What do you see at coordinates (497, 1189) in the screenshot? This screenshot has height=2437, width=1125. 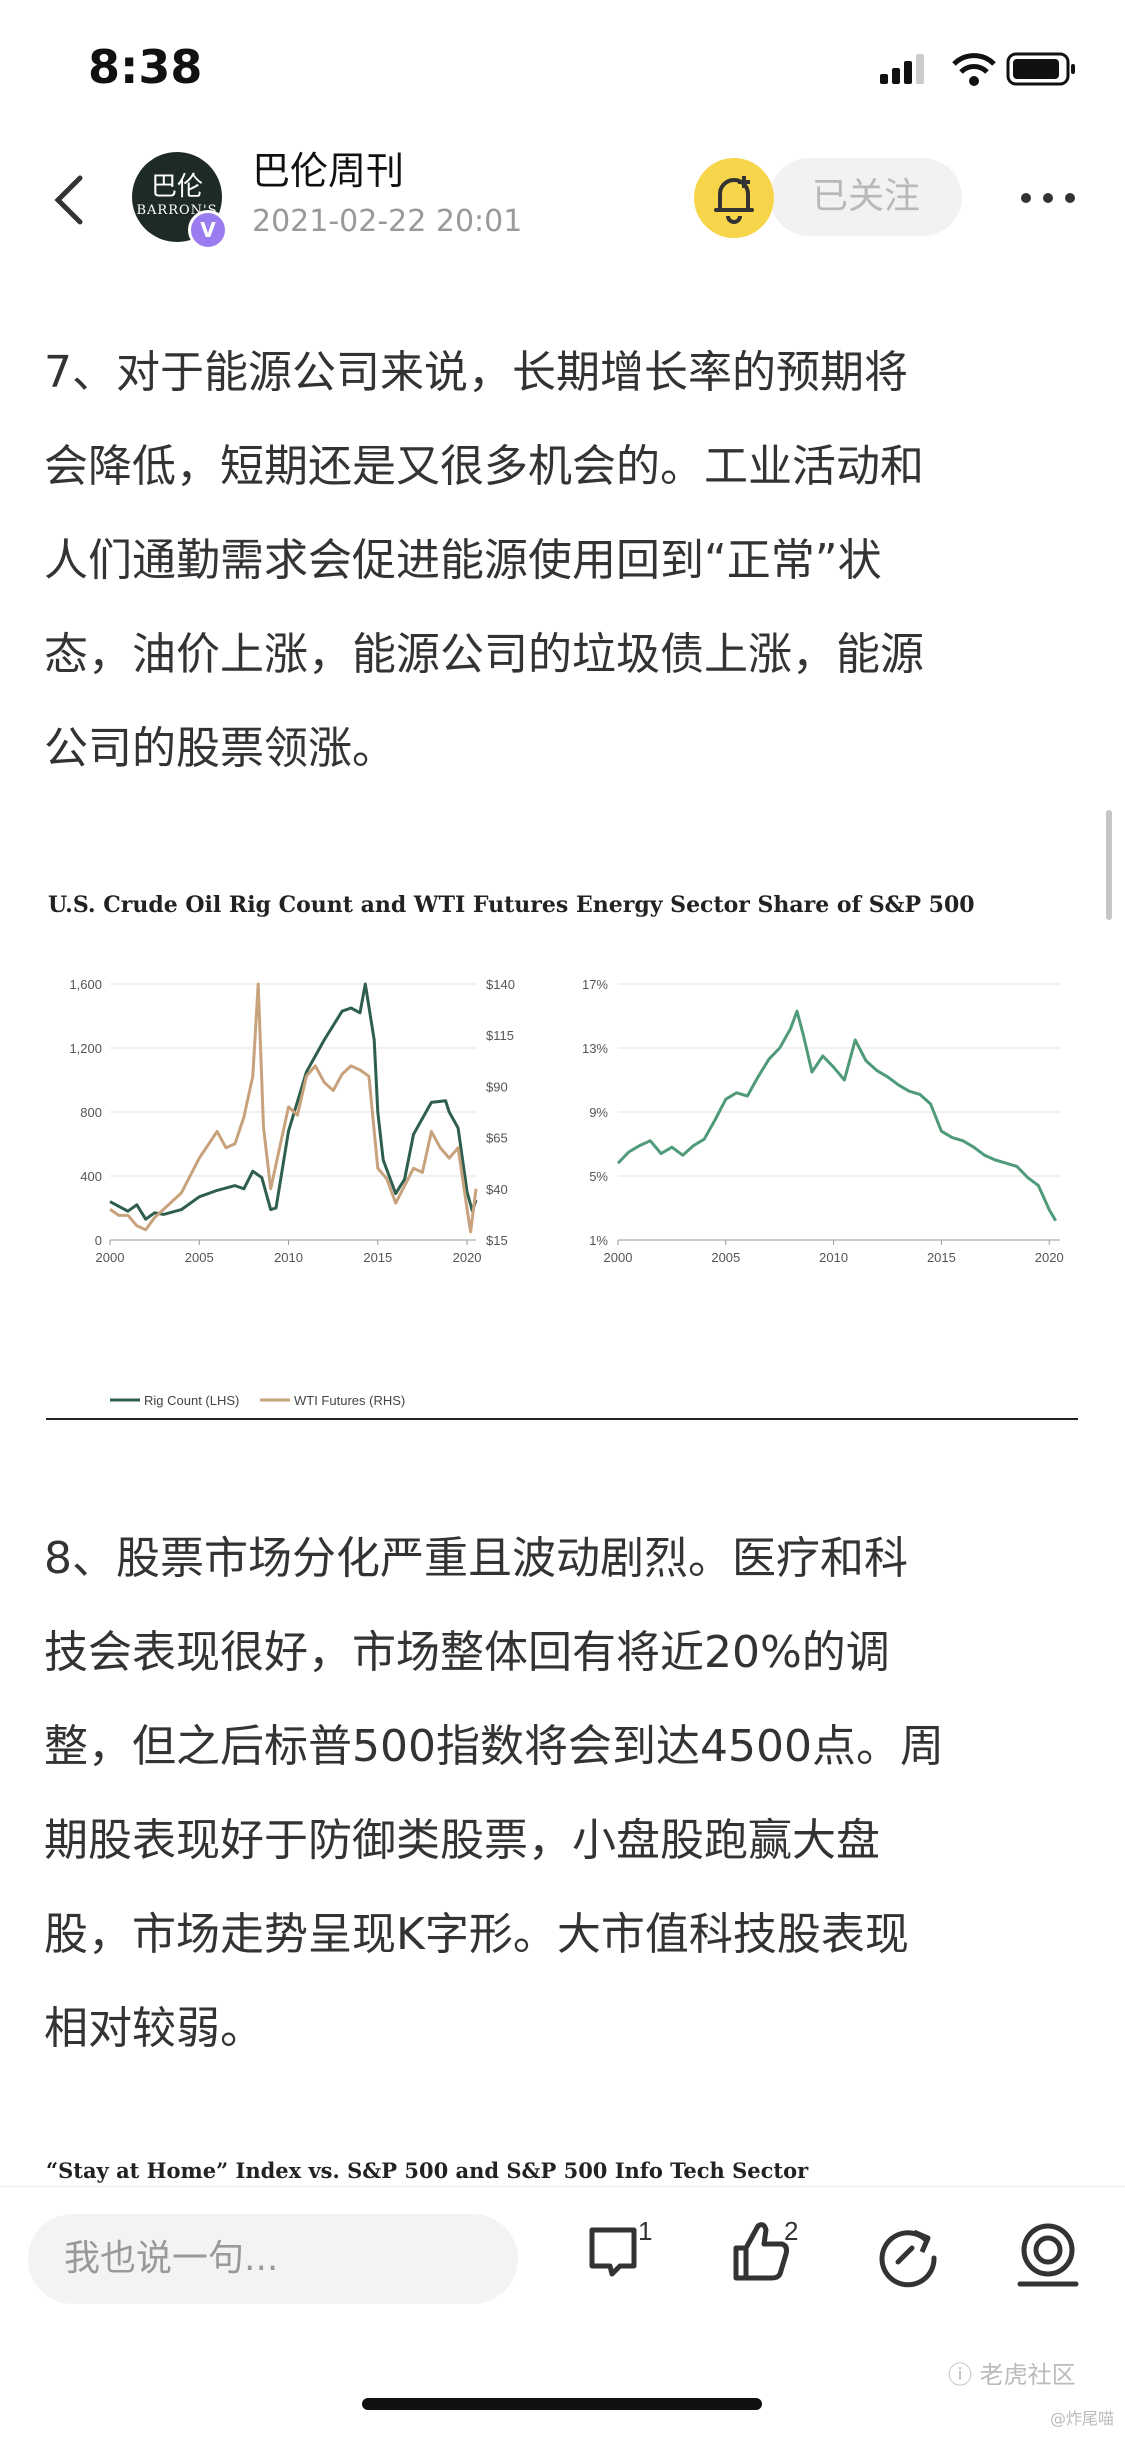 I see `y-right-tick-label: $40` at bounding box center [497, 1189].